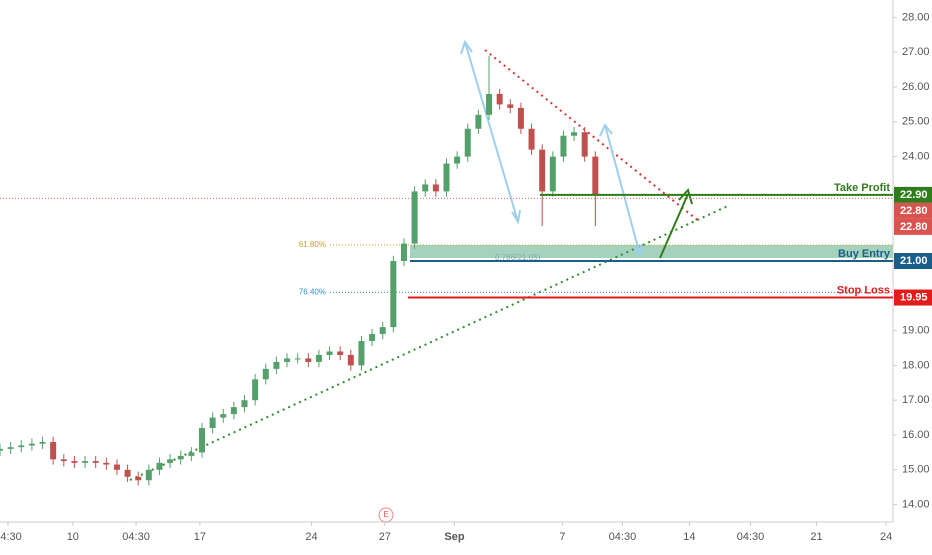  Describe the element at coordinates (592, 136) in the screenshot. I see `resistance-trendline` at that location.